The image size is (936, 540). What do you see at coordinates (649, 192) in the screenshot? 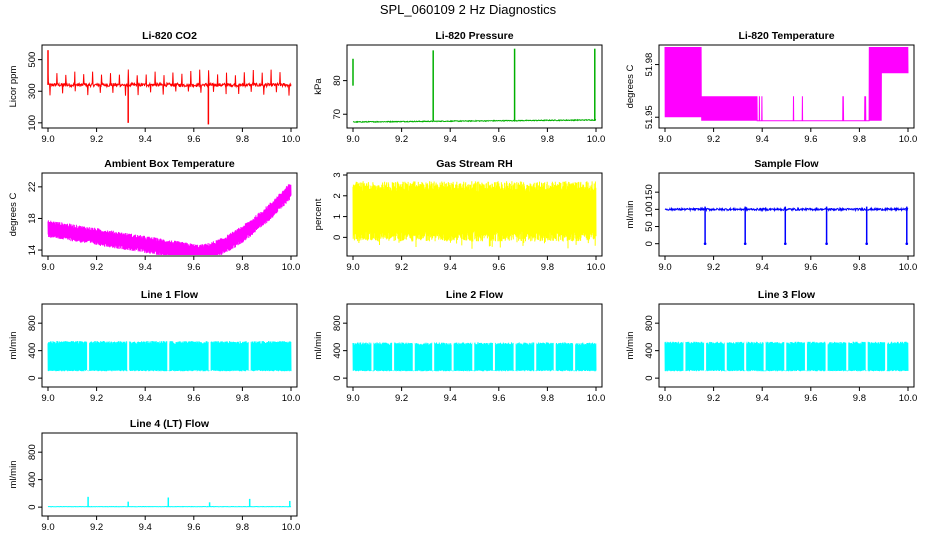
I see `y-tick-label: 150` at bounding box center [649, 192].